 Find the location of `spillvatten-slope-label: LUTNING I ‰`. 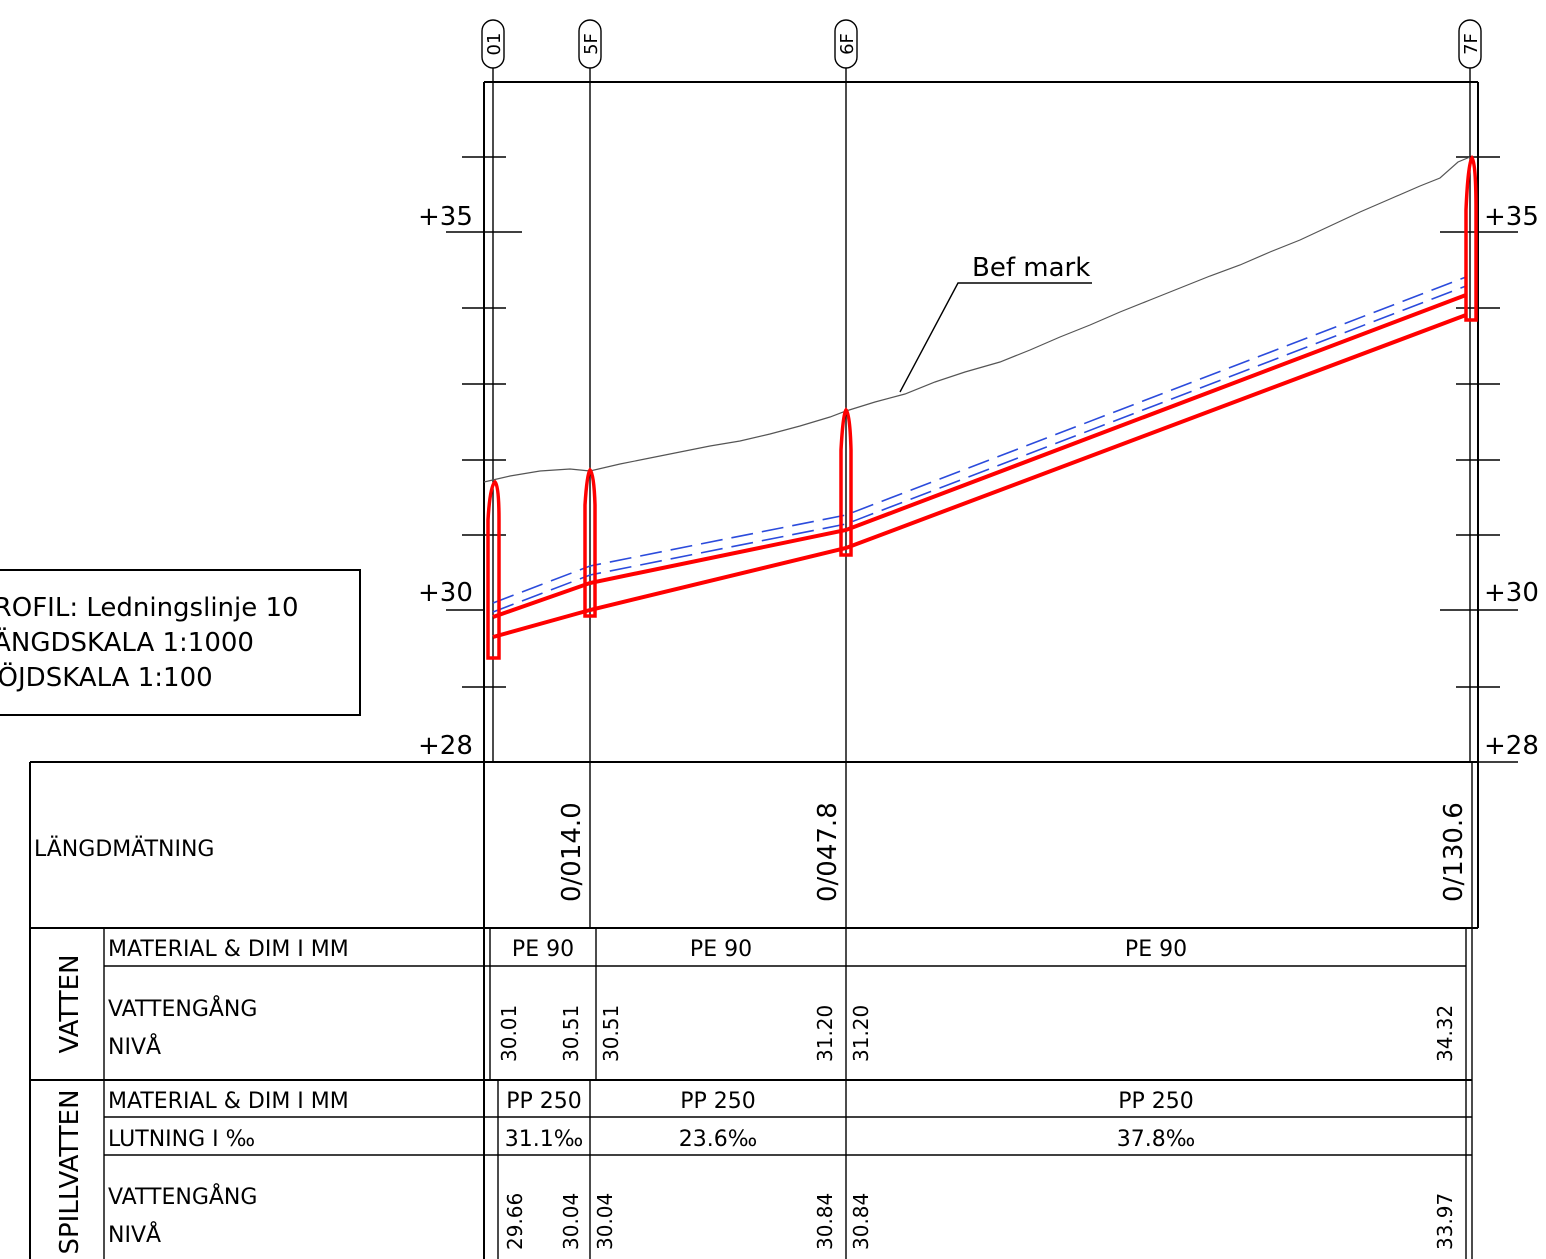

spillvatten-slope-label: LUTNING I ‰ is located at coordinates (181, 1139).